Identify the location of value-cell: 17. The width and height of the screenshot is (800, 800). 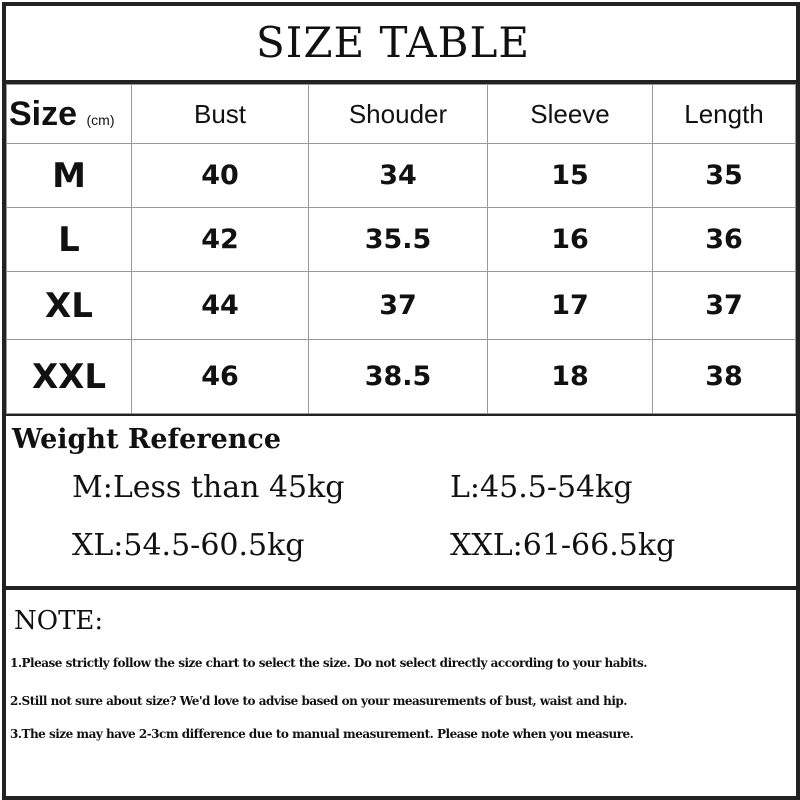
(570, 305).